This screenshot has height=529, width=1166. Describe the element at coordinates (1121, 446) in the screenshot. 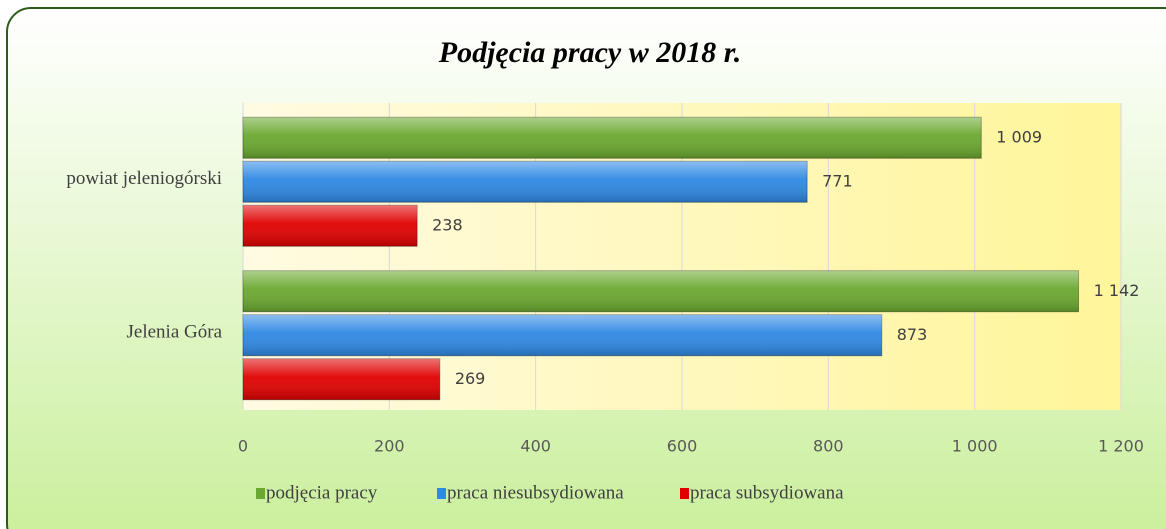

I see `x-tick-label: 1 200` at that location.